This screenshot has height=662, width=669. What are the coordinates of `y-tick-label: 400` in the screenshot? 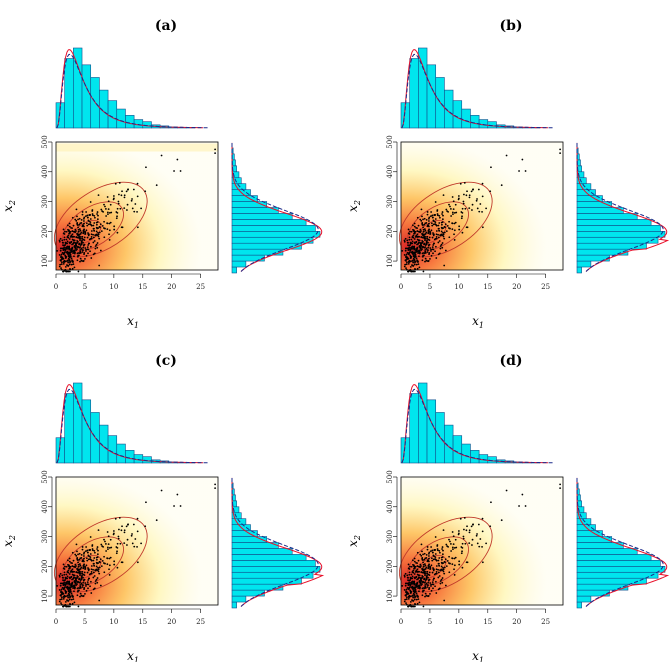 It's located at (45, 506).